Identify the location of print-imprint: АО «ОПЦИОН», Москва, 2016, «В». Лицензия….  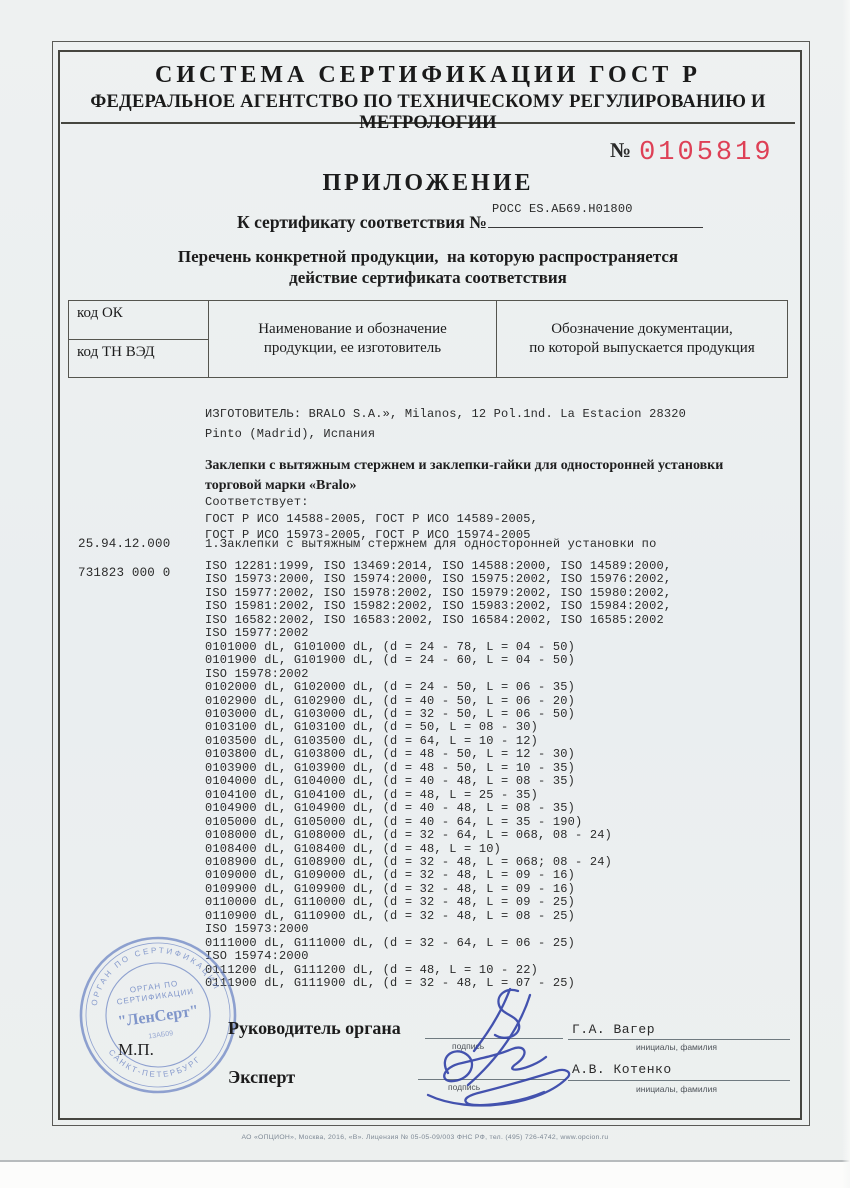
(425, 1137).